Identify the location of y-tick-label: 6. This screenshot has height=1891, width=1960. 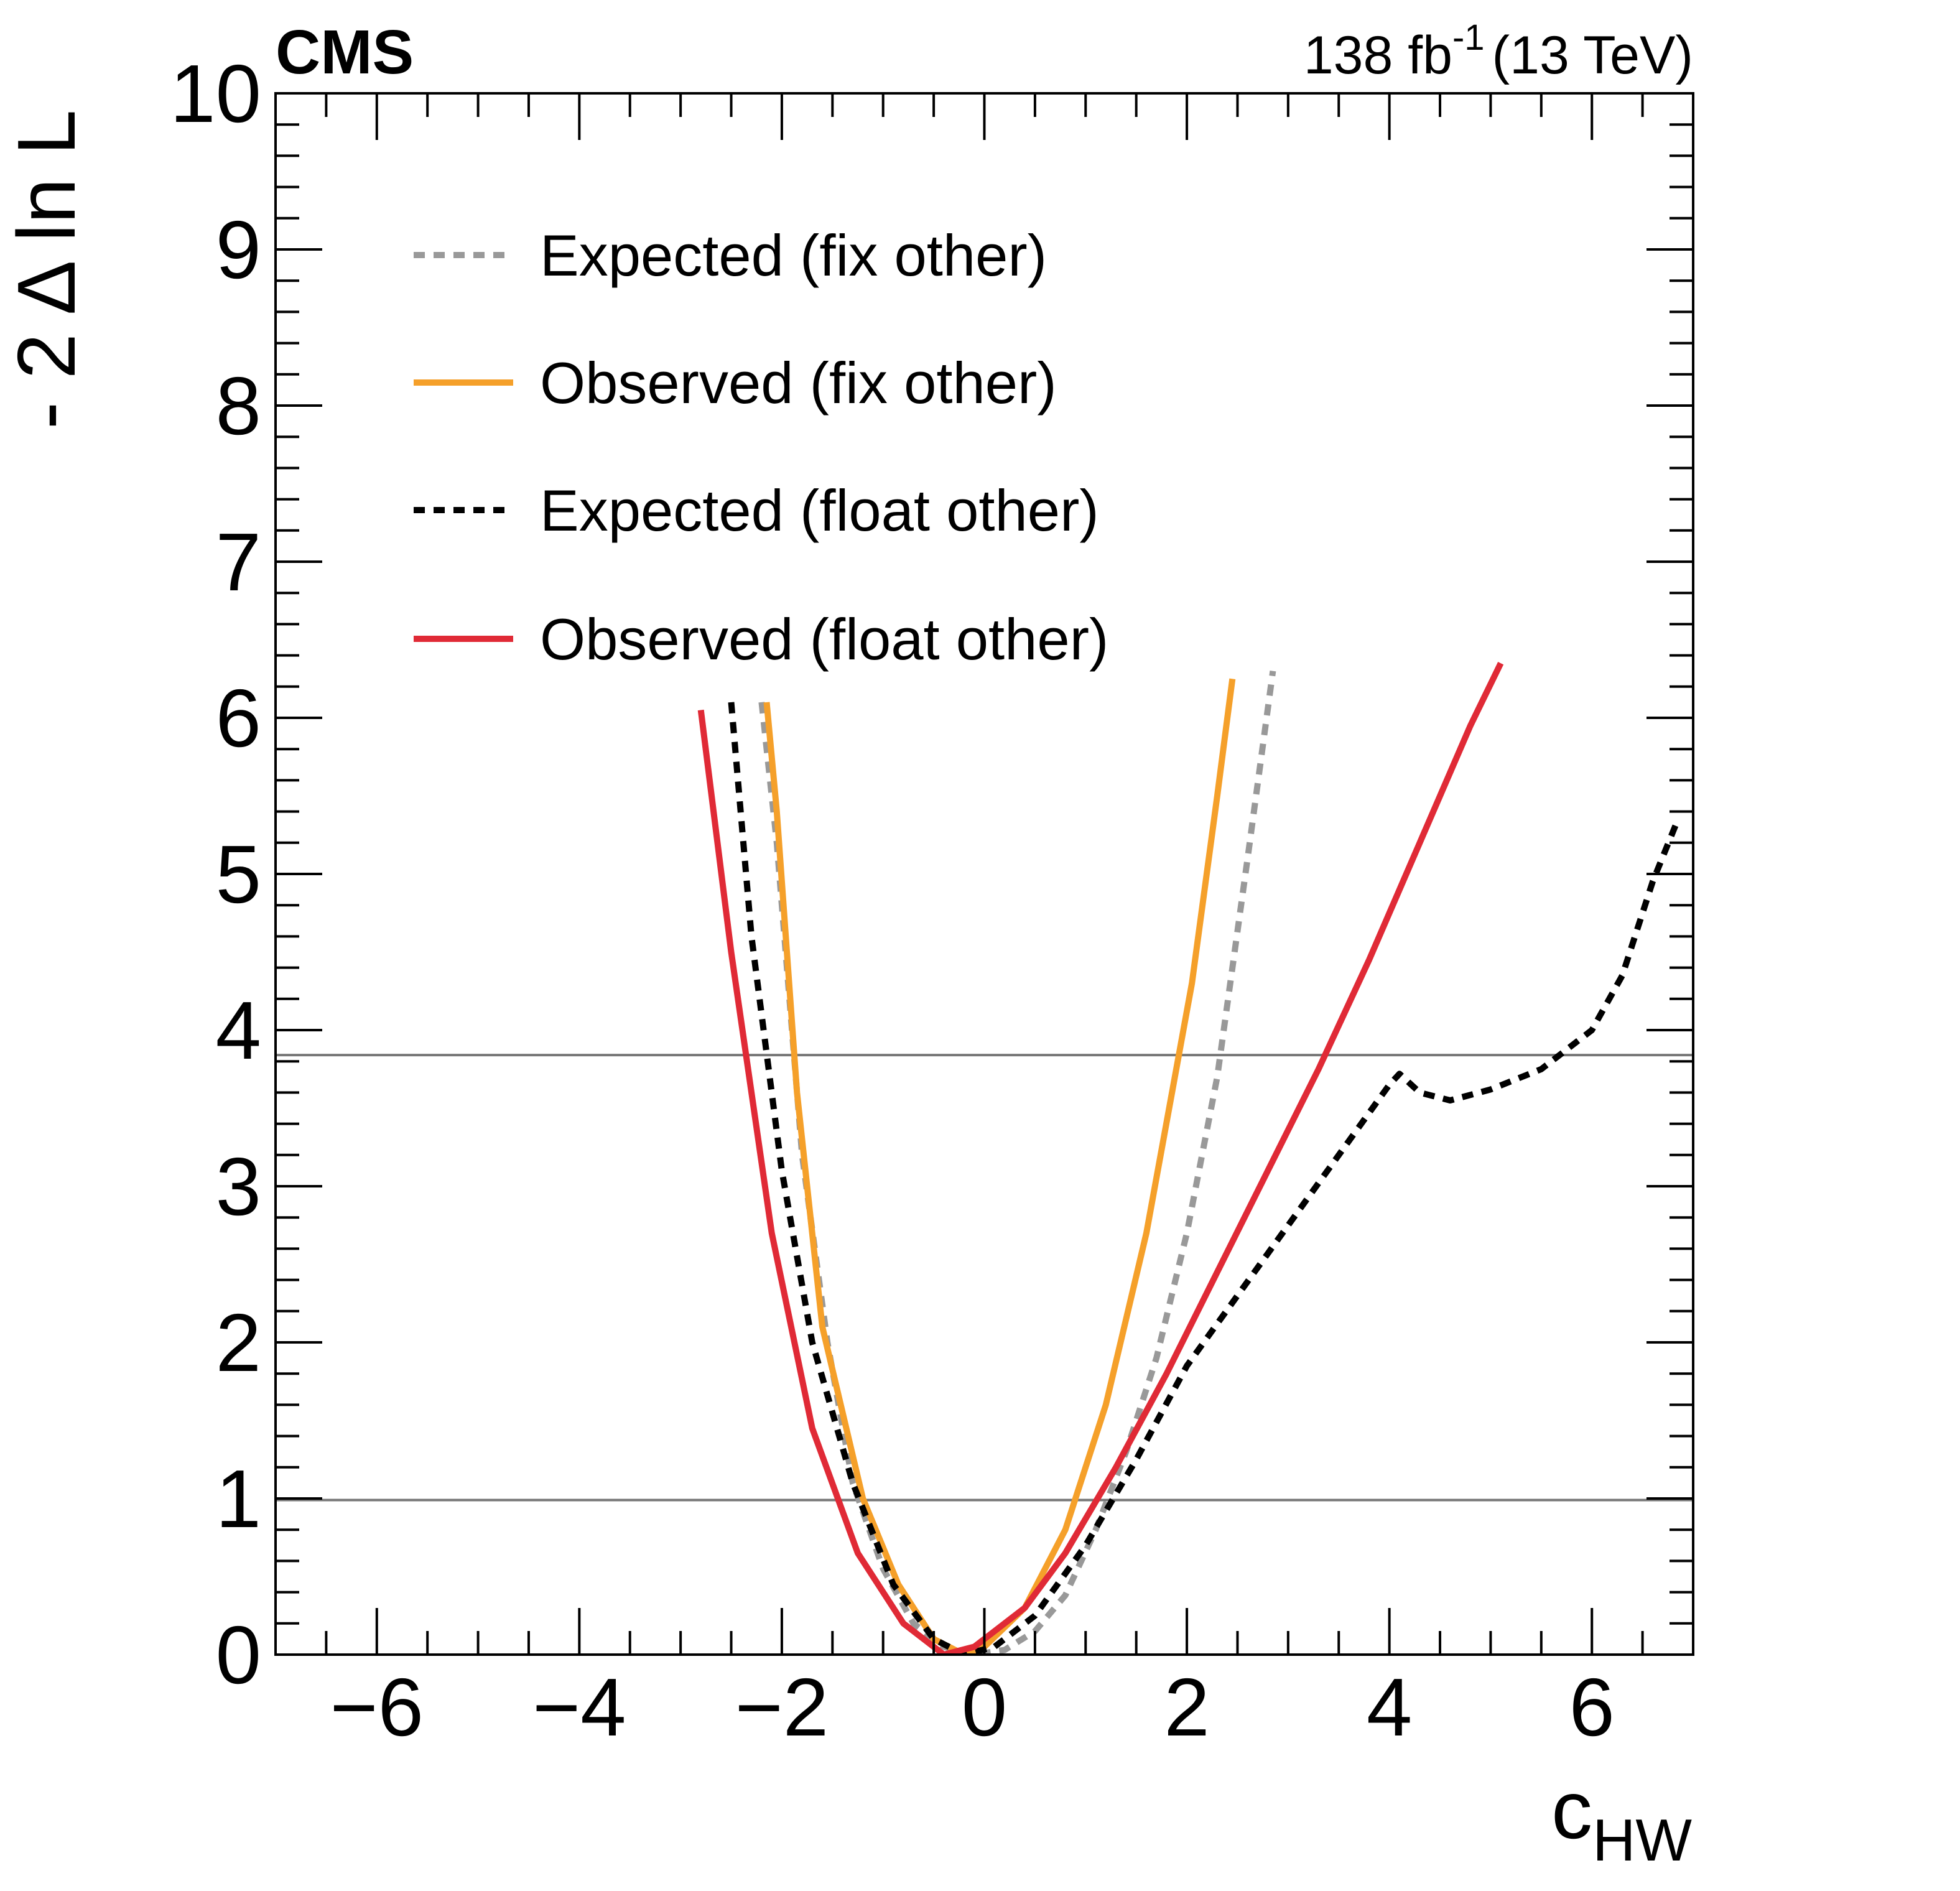
(238, 718).